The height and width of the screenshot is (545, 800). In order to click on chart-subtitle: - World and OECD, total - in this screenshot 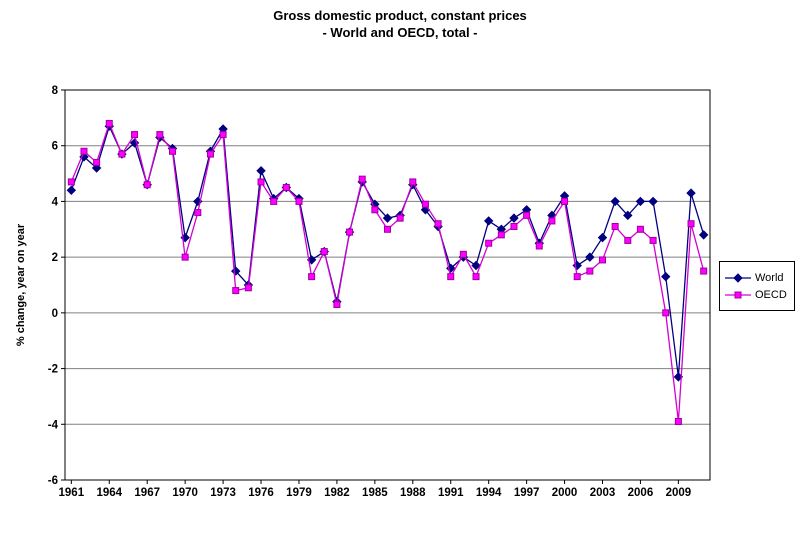, I will do `click(400, 32)`.